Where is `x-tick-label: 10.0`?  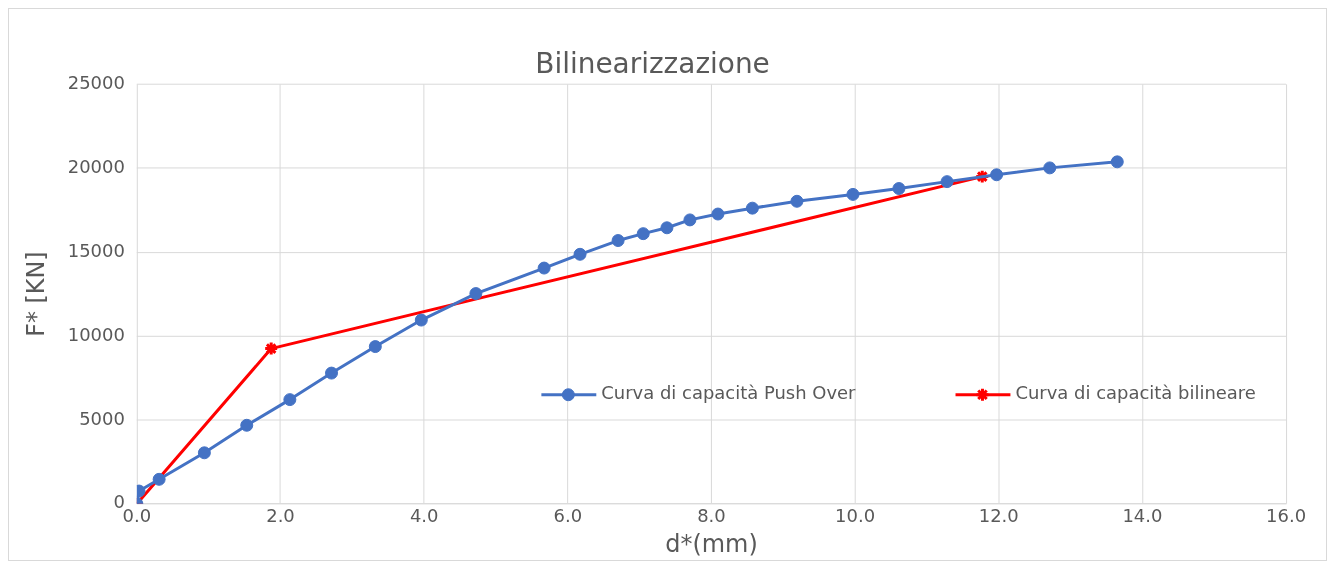 x-tick-label: 10.0 is located at coordinates (855, 516).